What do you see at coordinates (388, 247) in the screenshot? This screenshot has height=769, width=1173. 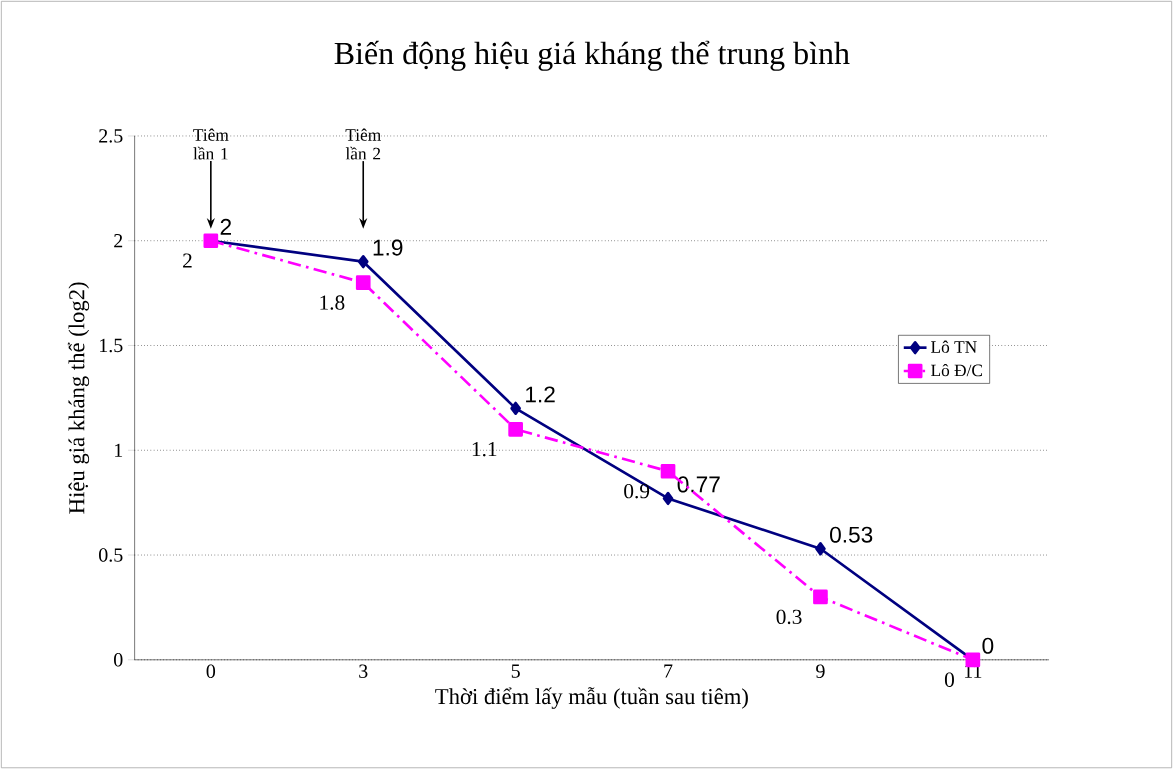 I see `data-label: 1.9` at bounding box center [388, 247].